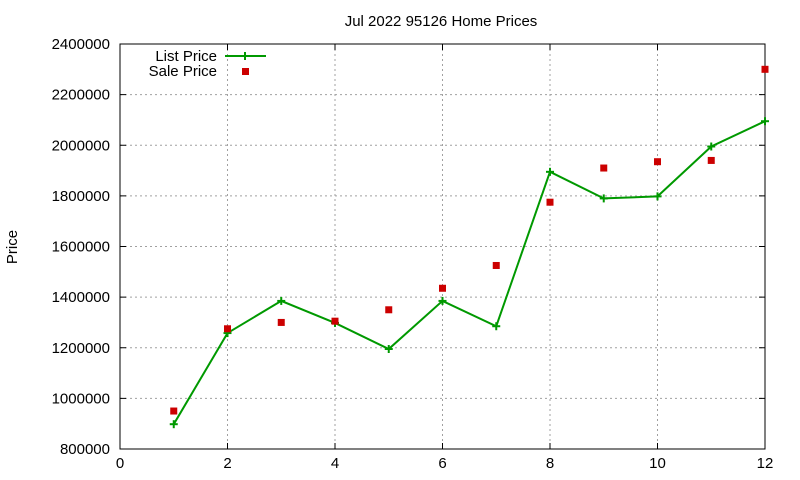  I want to click on legend-marker-list-price, so click(245, 56).